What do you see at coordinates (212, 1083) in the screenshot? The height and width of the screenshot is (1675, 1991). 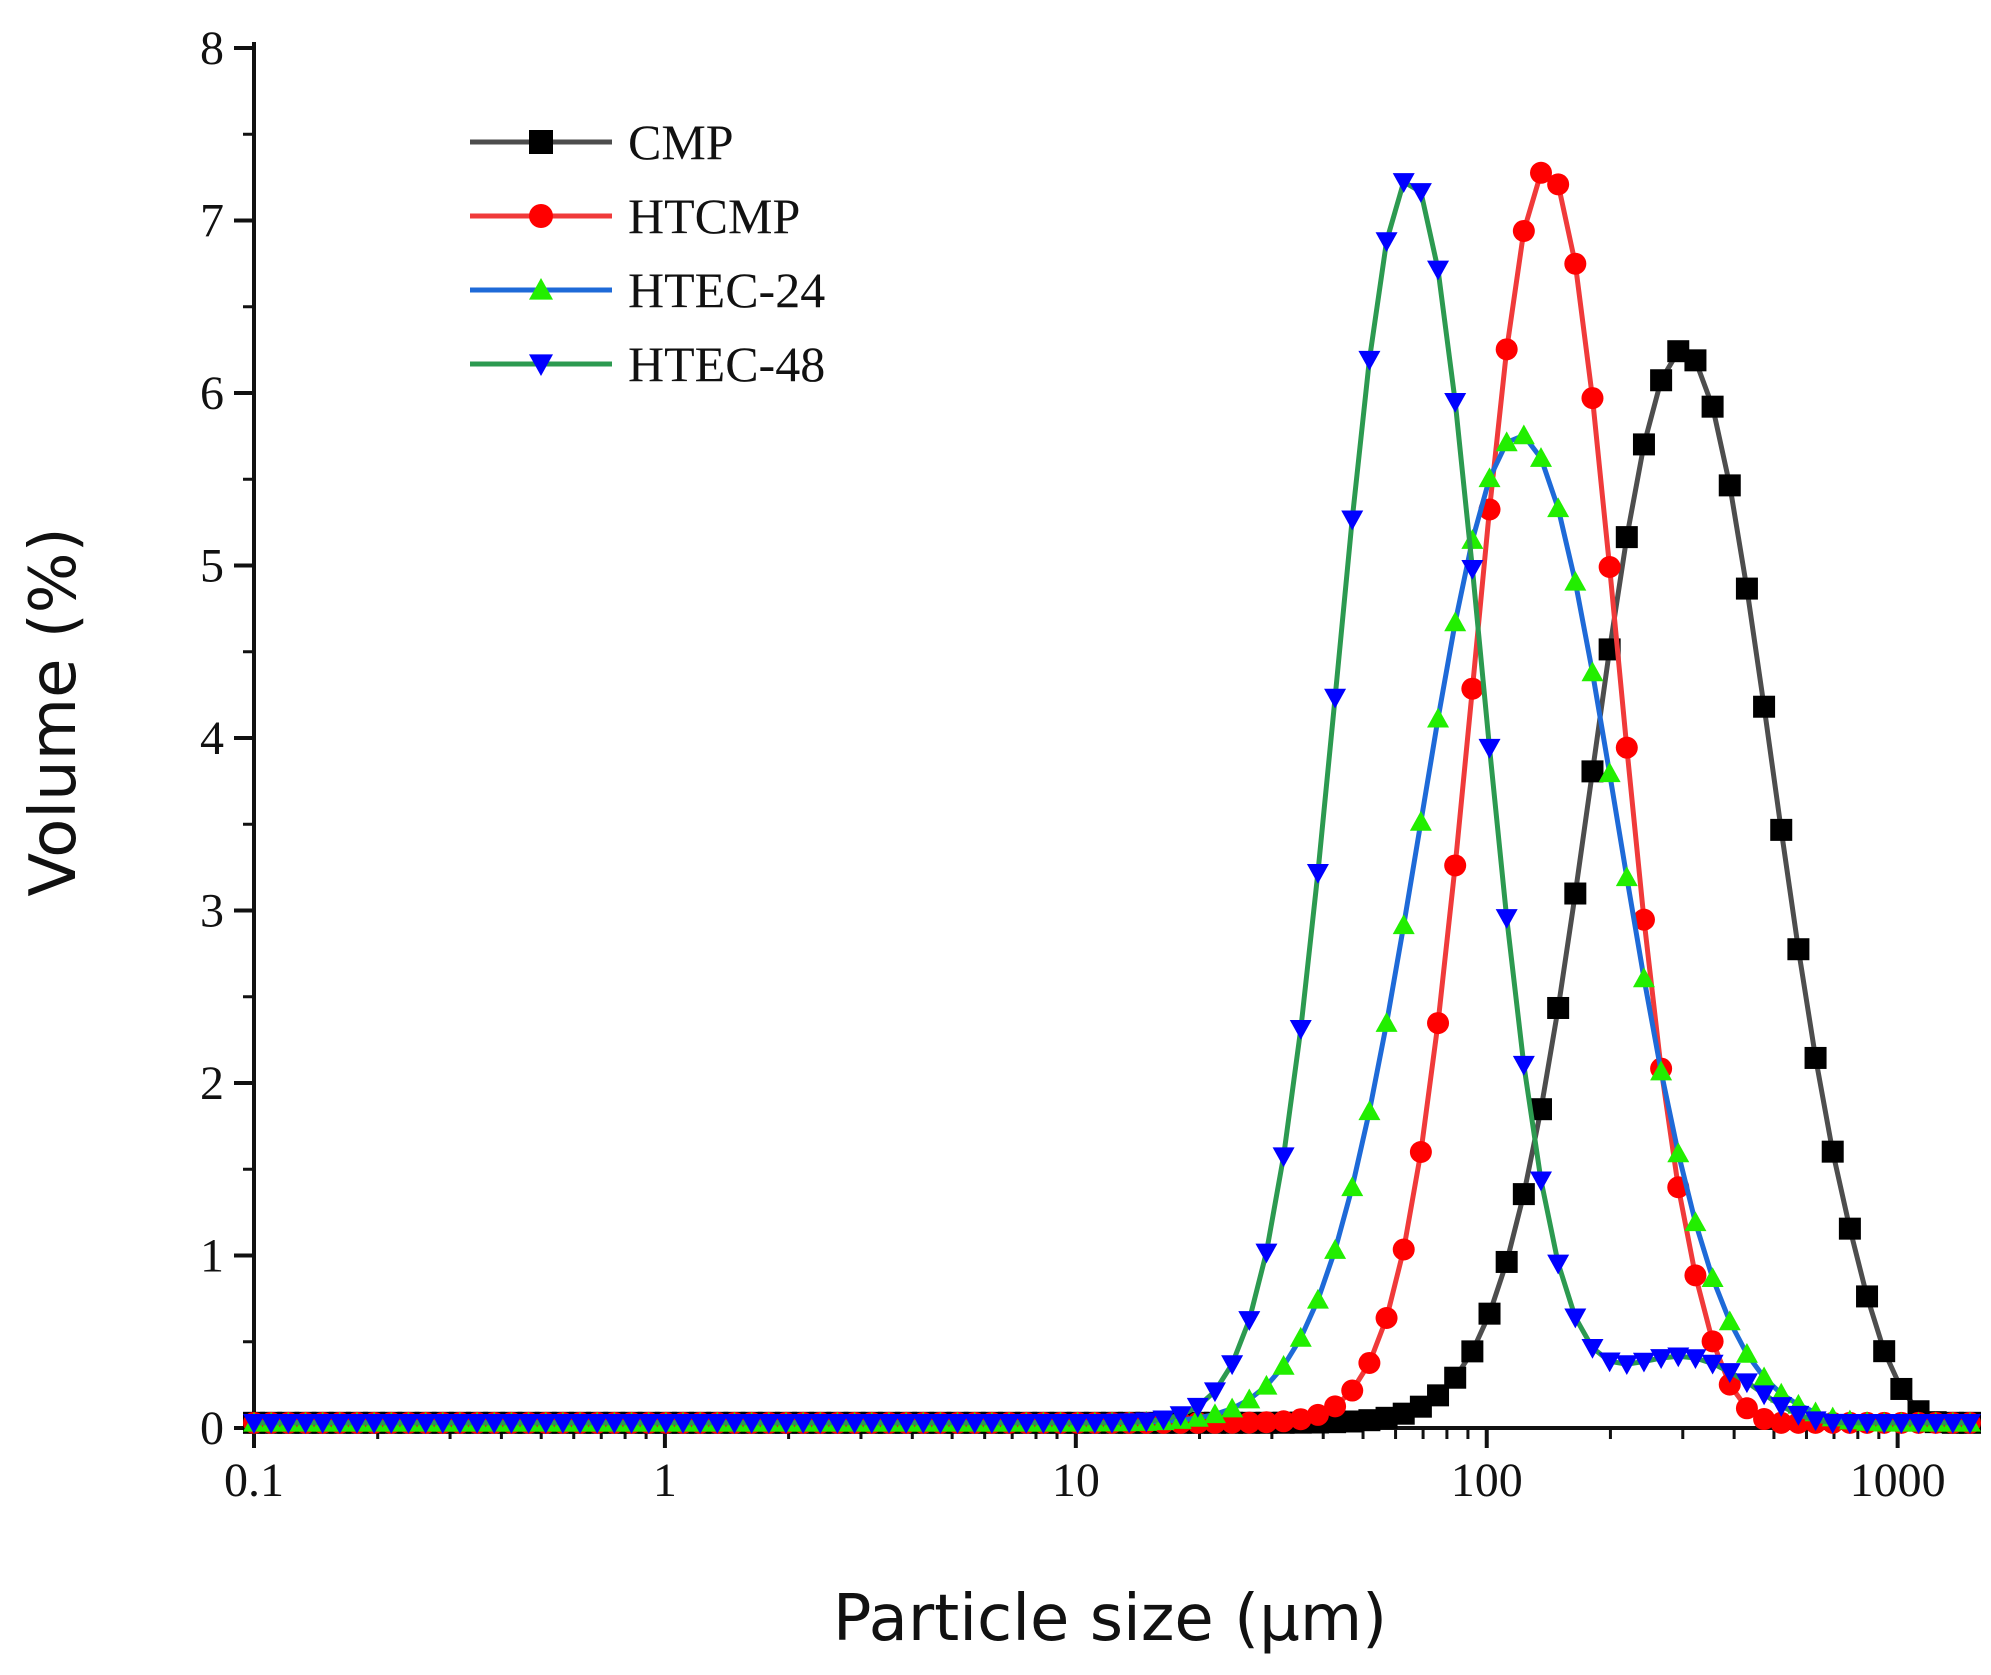 I see `y-tick-label: 2` at bounding box center [212, 1083].